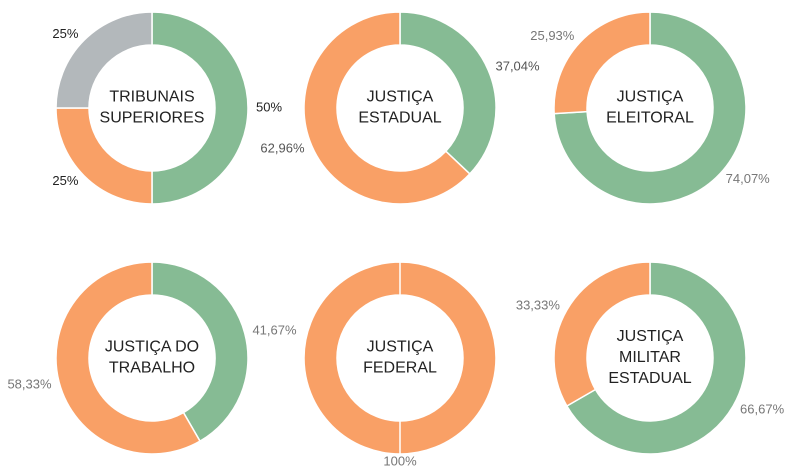  I want to click on donut-title: MILITAR, so click(650, 357).